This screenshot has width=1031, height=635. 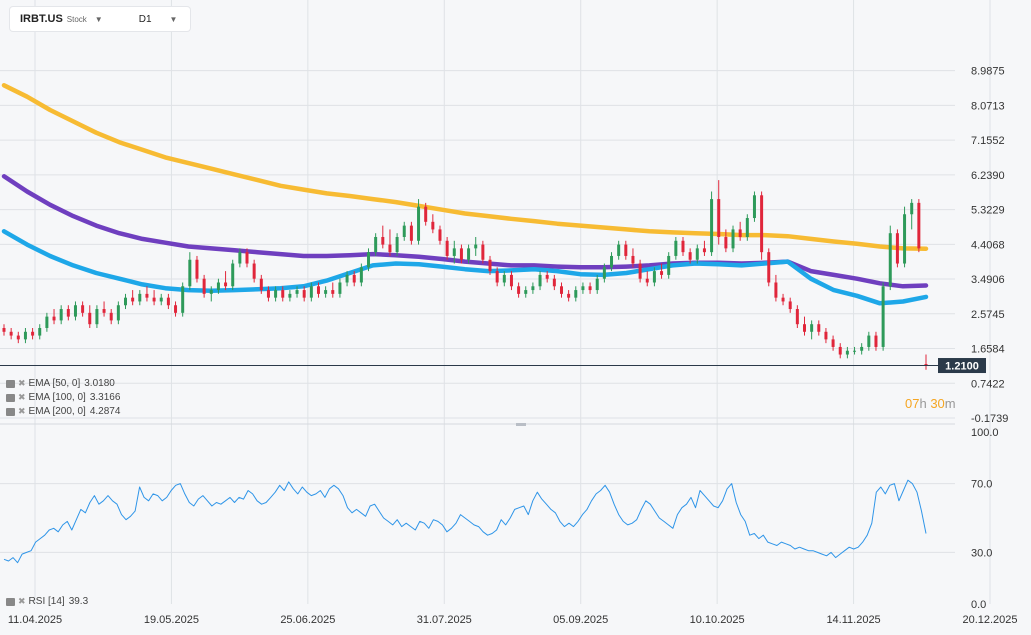 What do you see at coordinates (63, 411) in the screenshot?
I see `ema-200-legend: ✖ EMA [200, 0] 4.2874` at bounding box center [63, 411].